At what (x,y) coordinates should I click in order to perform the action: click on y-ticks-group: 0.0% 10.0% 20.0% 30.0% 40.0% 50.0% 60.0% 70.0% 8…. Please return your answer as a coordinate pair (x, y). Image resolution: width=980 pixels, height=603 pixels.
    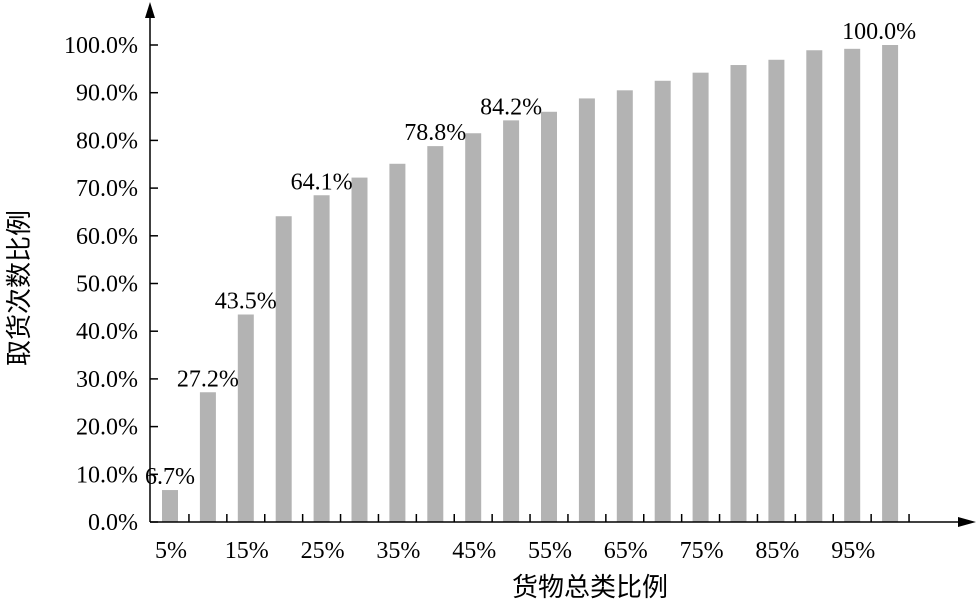
    Looking at the image, I should click on (111, 284).